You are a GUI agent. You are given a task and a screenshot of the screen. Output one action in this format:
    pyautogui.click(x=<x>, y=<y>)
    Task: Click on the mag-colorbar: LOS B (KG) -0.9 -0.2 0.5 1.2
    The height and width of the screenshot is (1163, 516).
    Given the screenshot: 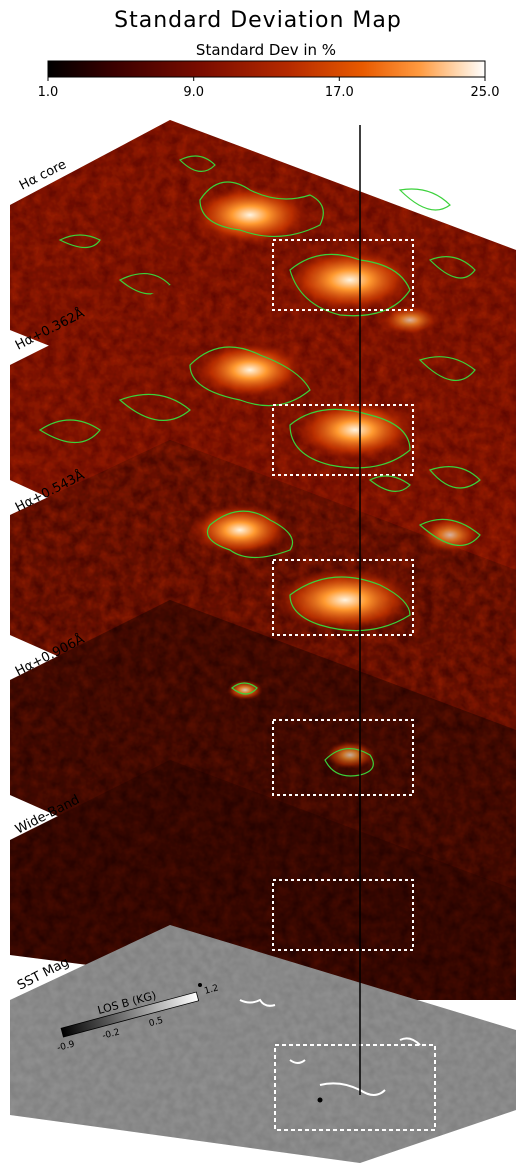 What is the action you would take?
    pyautogui.click(x=137, y=1018)
    